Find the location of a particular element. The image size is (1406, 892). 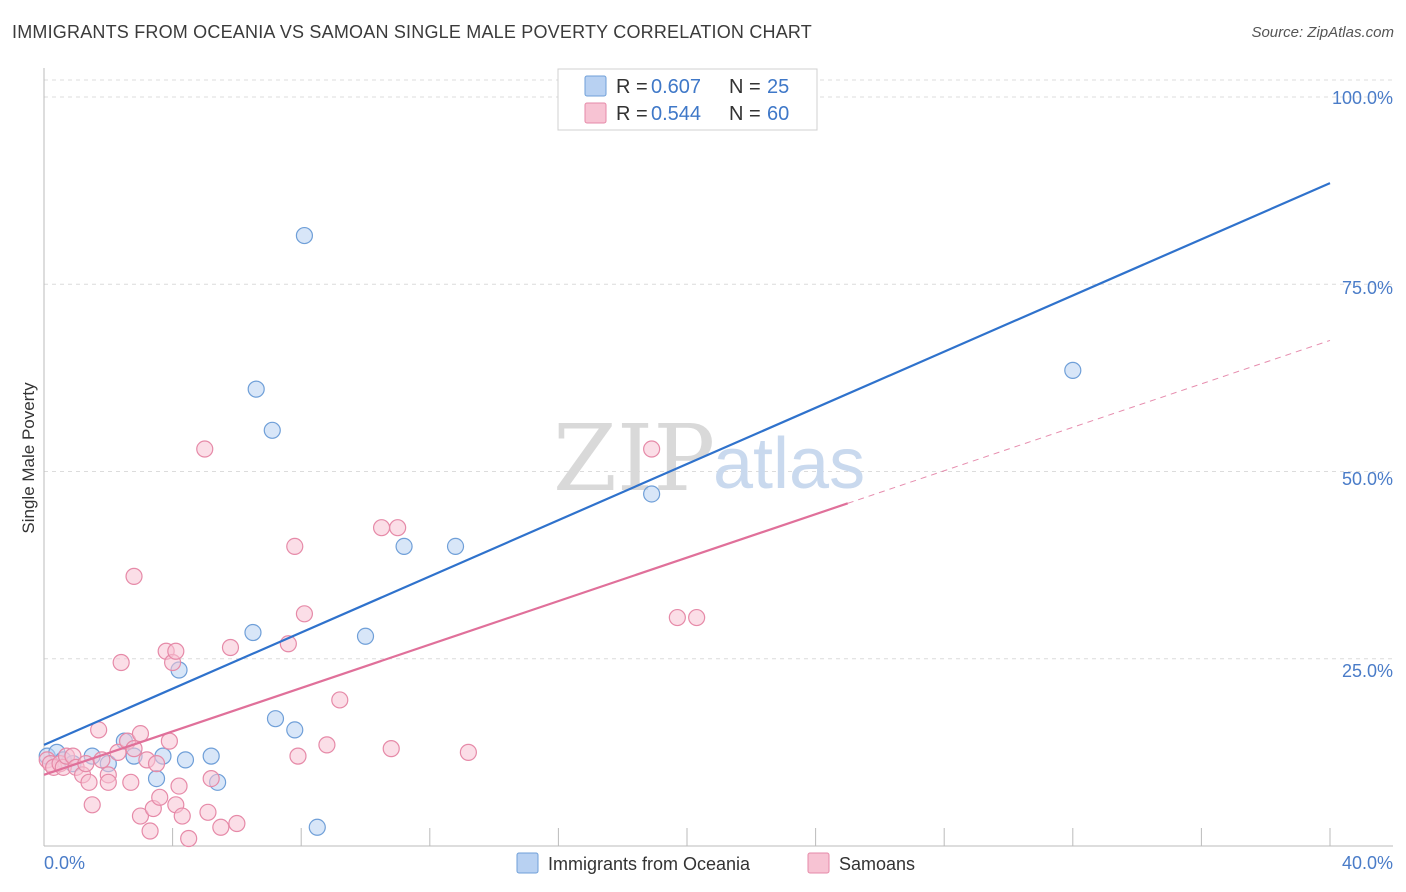

watermark: ZIP atlas is located at coordinates (709, 458).